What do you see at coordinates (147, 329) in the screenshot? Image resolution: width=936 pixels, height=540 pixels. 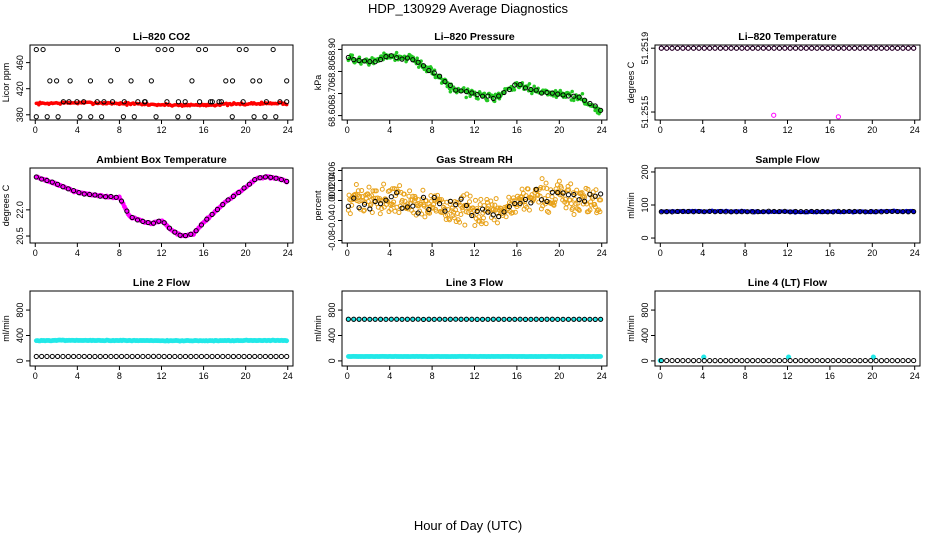 I see `panel-7: Line 2 Flow ml/min 0 4 8 12 16 20 24 0 400 800` at bounding box center [147, 329].